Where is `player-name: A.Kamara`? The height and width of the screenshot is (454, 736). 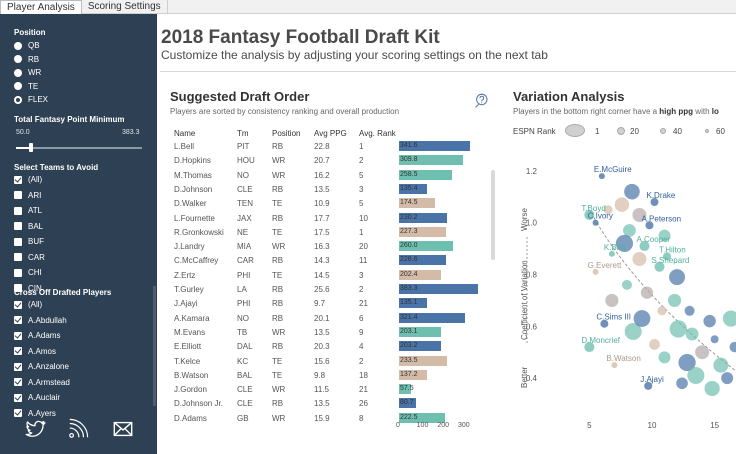
player-name: A.Kamara is located at coordinates (192, 318).